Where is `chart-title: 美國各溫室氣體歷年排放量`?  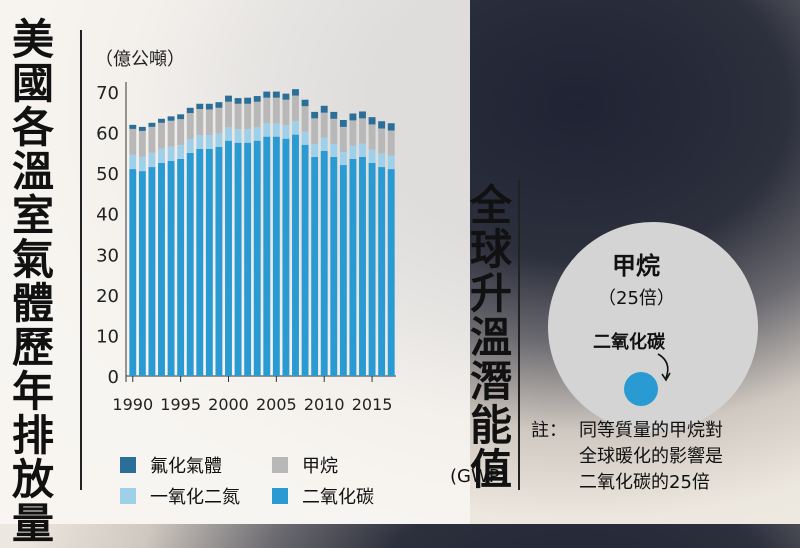 chart-title: 美國各溫室氣體歷年排放量 is located at coordinates (32, 281).